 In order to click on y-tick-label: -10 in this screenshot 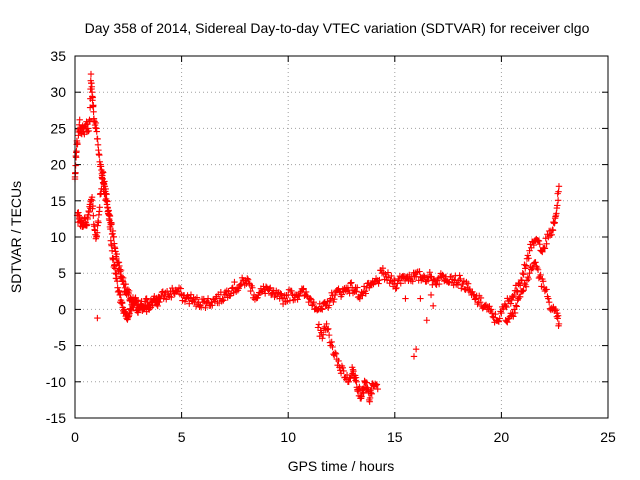, I will do `click(56, 382)`.